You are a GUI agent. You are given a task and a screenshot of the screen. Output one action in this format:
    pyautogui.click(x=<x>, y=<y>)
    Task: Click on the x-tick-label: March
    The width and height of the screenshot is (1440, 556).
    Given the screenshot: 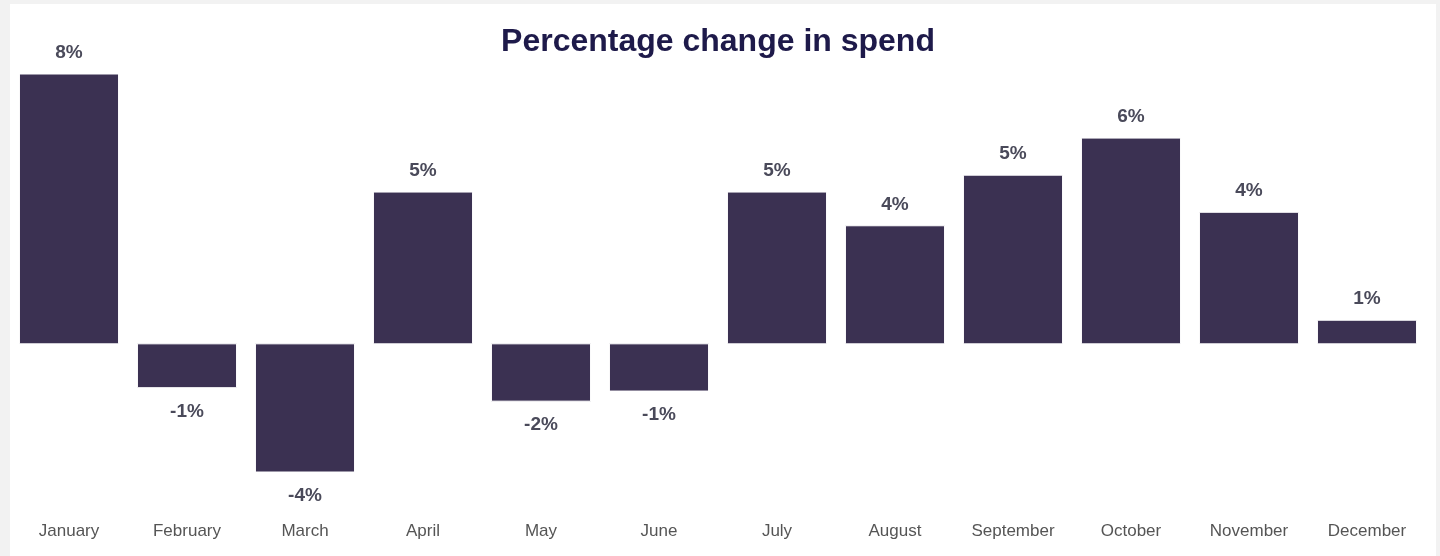 What is the action you would take?
    pyautogui.click(x=305, y=530)
    